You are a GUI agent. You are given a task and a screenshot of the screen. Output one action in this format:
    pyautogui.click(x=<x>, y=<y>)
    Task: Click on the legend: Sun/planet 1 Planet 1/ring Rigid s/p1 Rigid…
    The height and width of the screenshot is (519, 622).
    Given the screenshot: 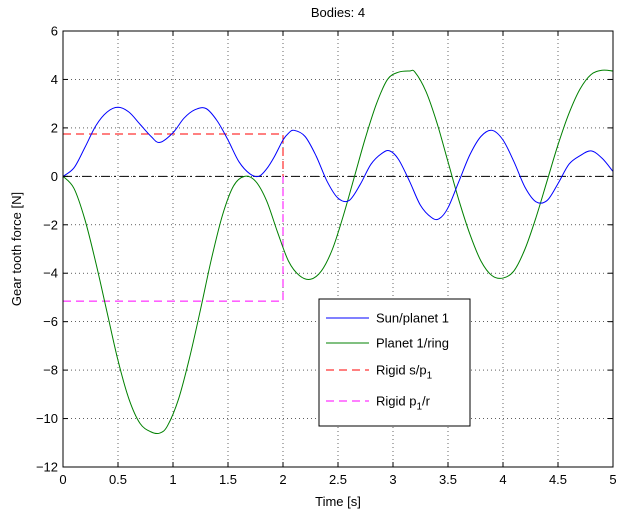 What is the action you would take?
    pyautogui.click(x=394, y=362)
    